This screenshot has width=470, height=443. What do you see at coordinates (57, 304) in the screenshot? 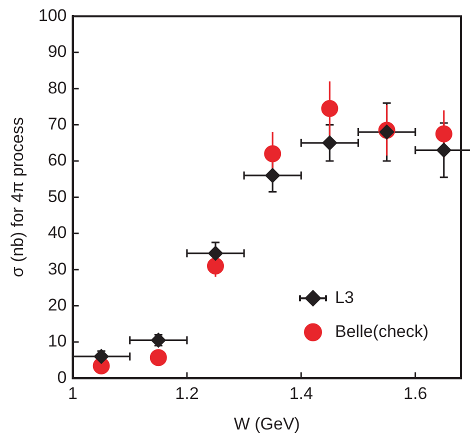
I see `y-tick-label: 20` at bounding box center [57, 304].